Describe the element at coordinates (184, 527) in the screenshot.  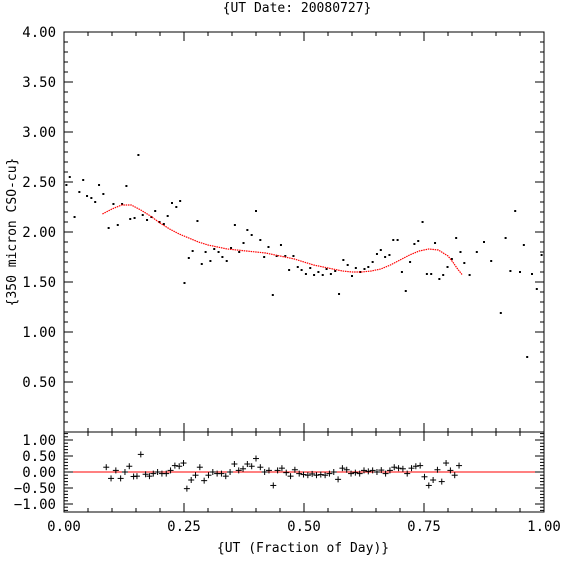
I see `x-tick-label: 0.25` at that location.